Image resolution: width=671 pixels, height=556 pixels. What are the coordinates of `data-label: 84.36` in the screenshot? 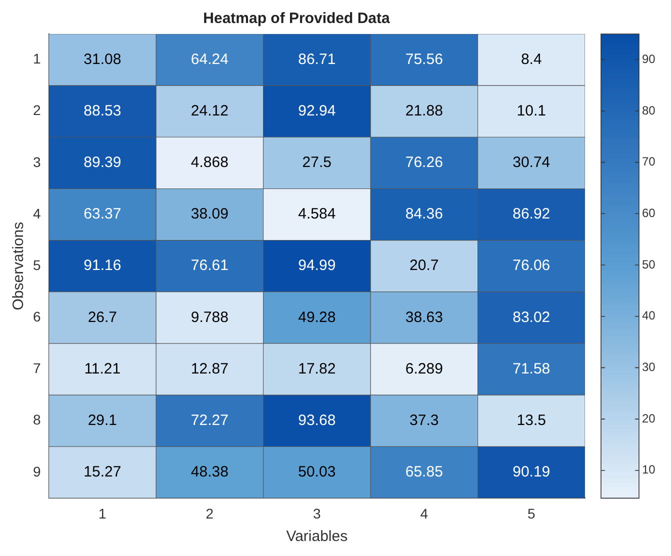 It's located at (424, 214).